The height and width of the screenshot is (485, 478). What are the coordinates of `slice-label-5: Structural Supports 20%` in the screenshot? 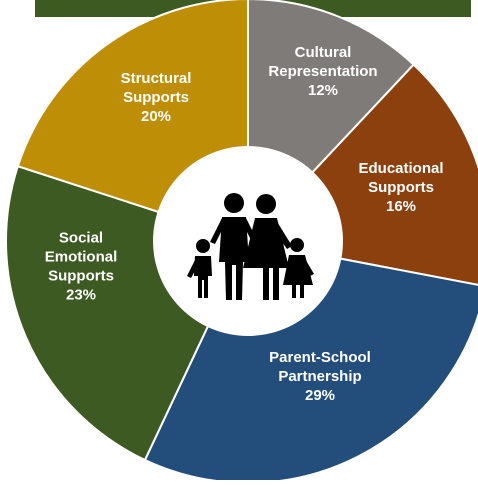 It's located at (156, 97).